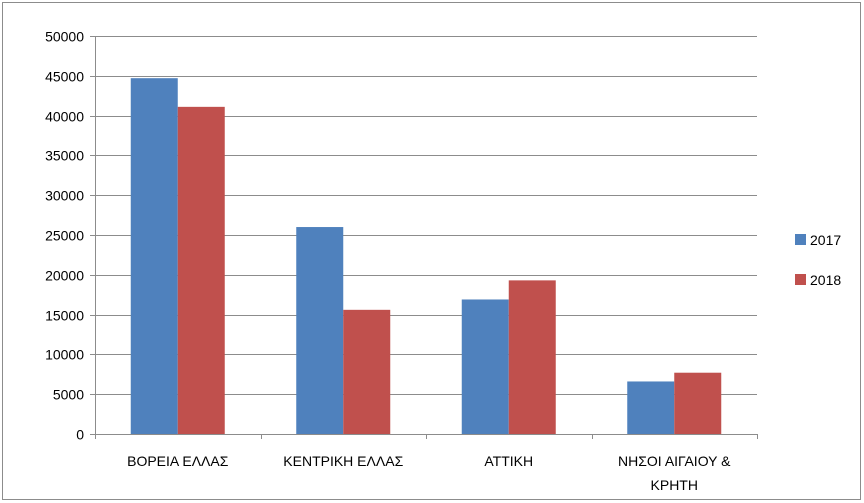 This screenshot has width=864, height=503. What do you see at coordinates (508, 461) in the screenshot?
I see `x-tick-label: ΑΤΤΙΚΗ` at bounding box center [508, 461].